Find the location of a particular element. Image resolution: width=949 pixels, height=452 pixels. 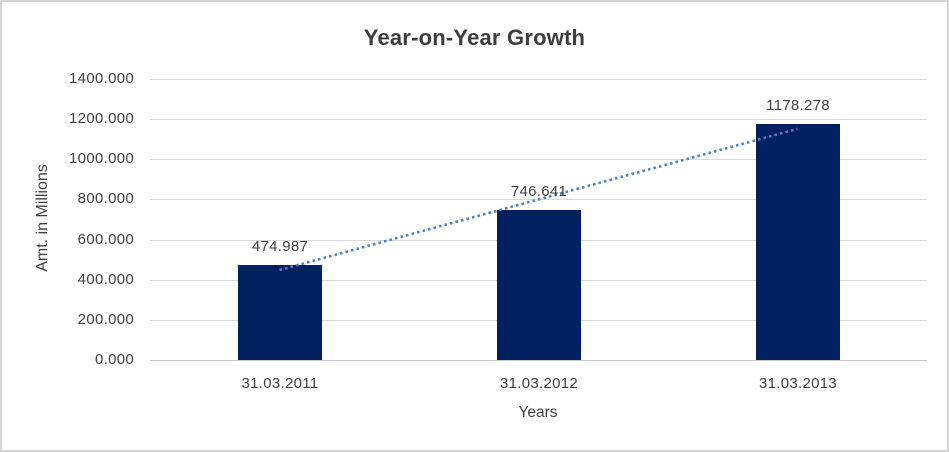

data-label: 474.987 is located at coordinates (280, 246).